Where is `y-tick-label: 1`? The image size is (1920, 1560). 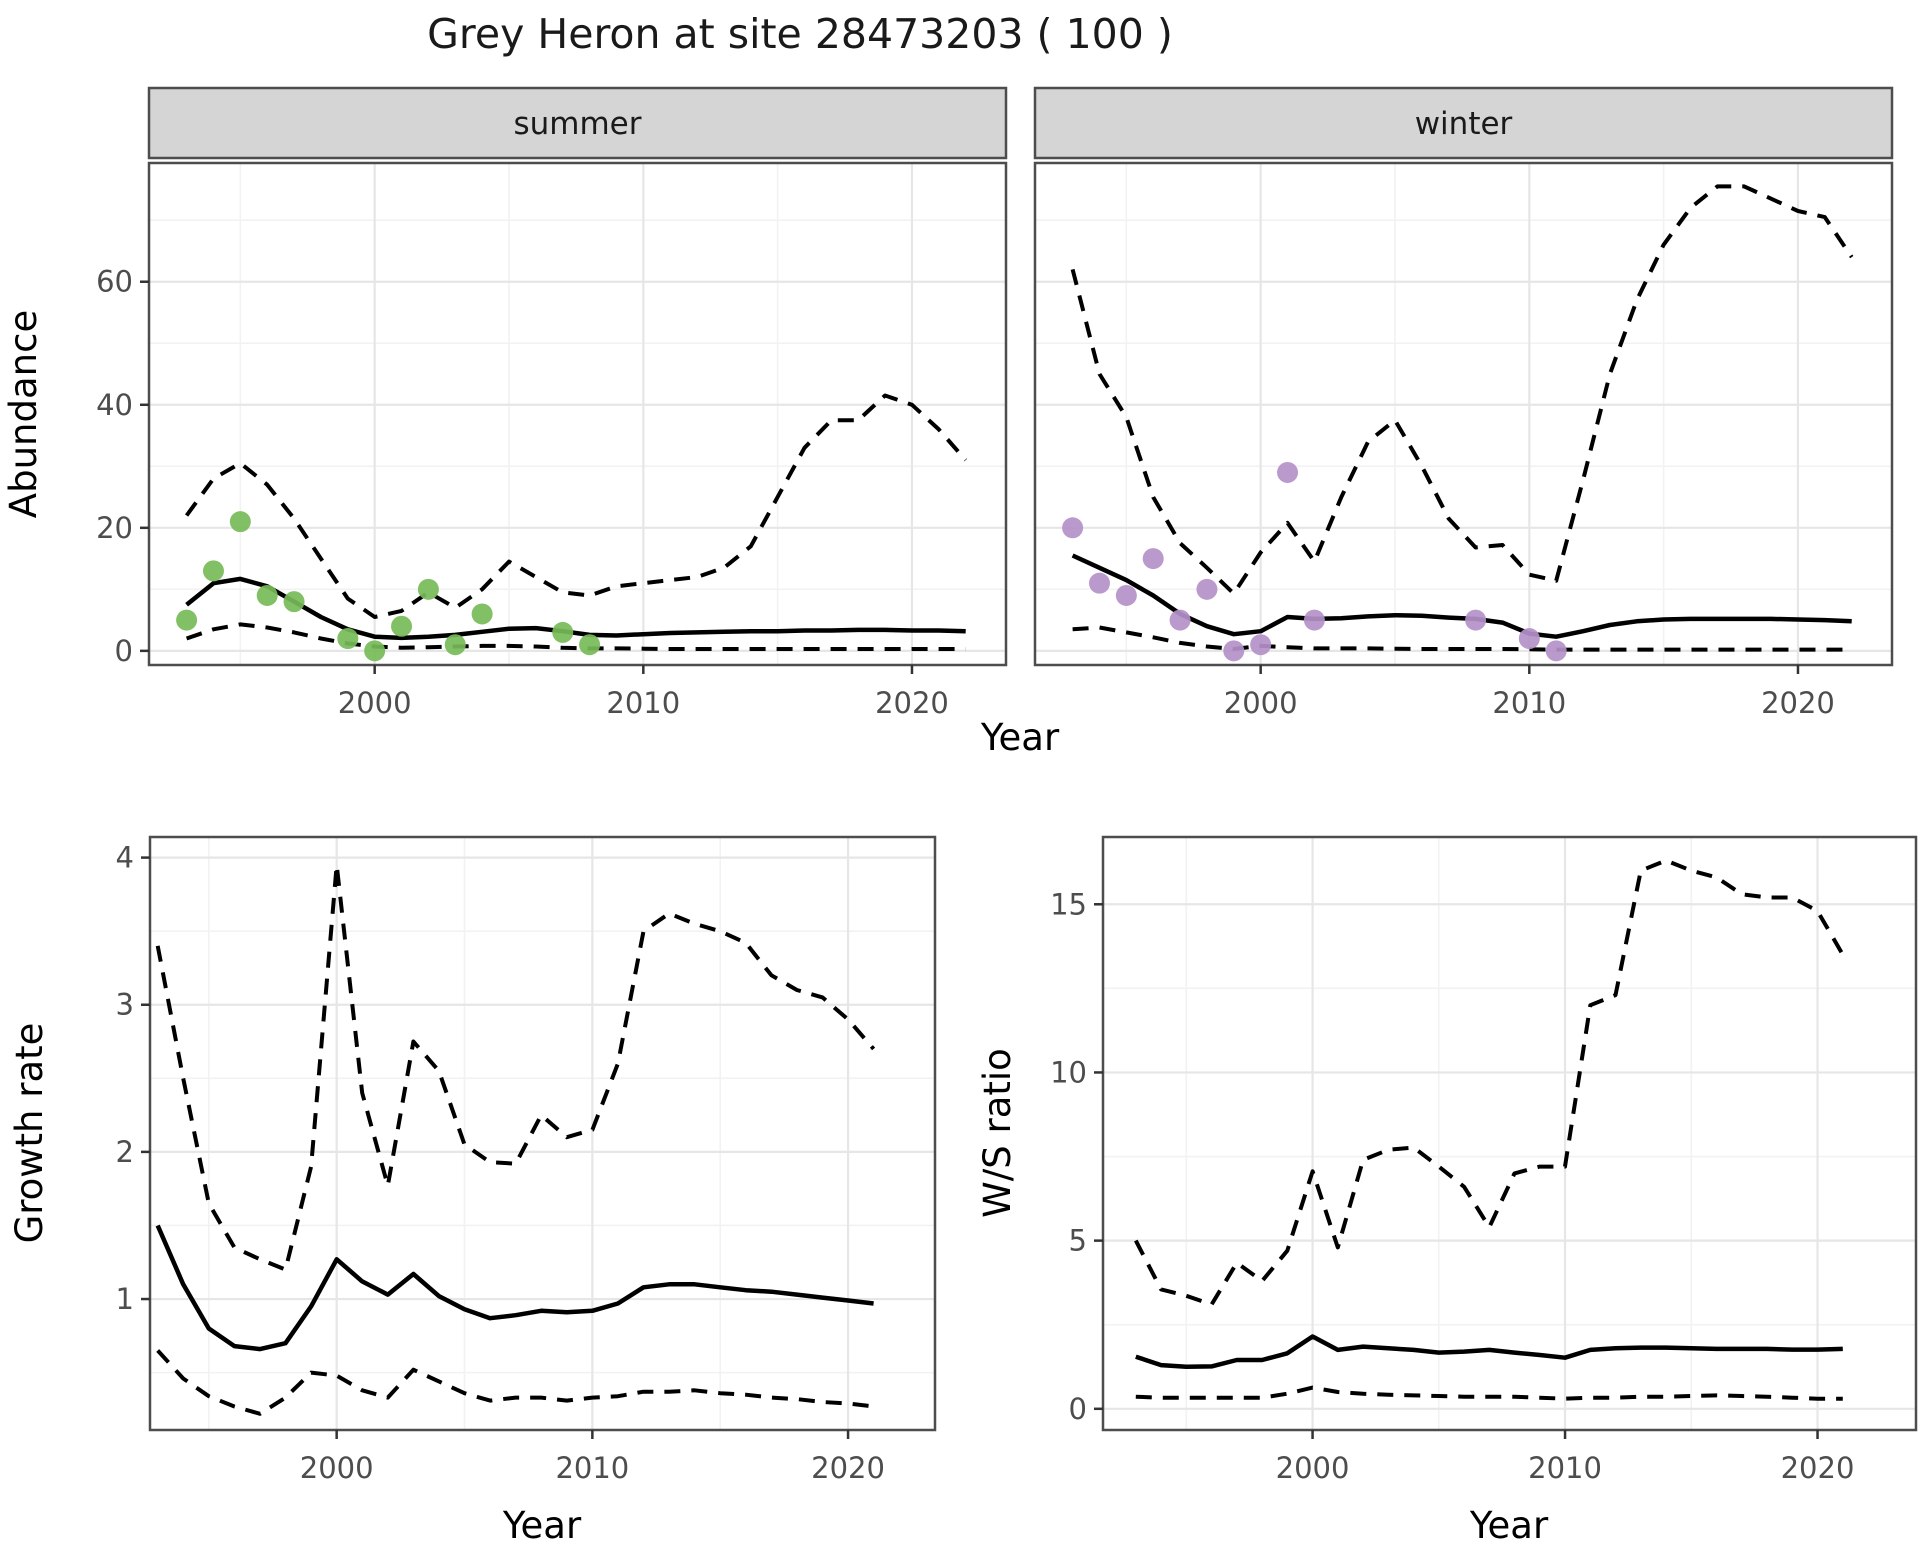 y-tick-label: 1 is located at coordinates (125, 1299).